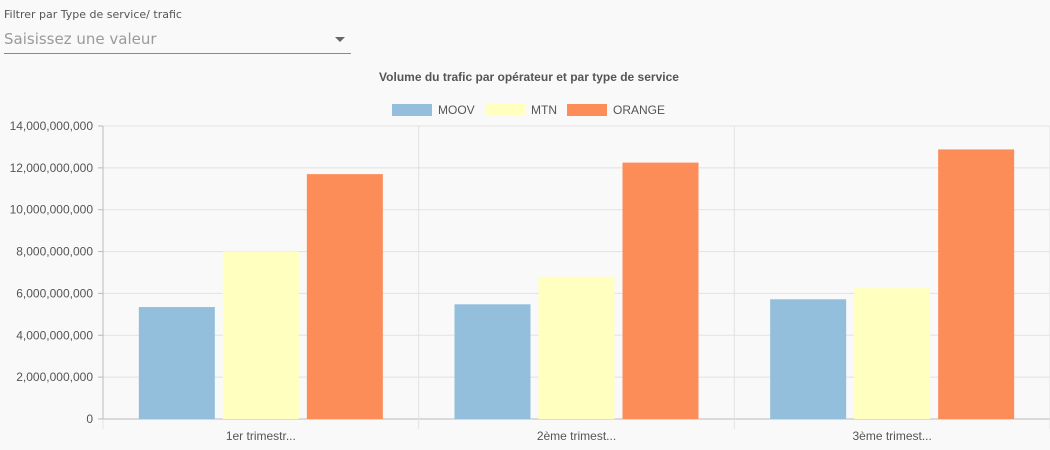 The width and height of the screenshot is (1050, 450). What do you see at coordinates (544, 110) in the screenshot?
I see `legend-label-mtn: MTN` at bounding box center [544, 110].